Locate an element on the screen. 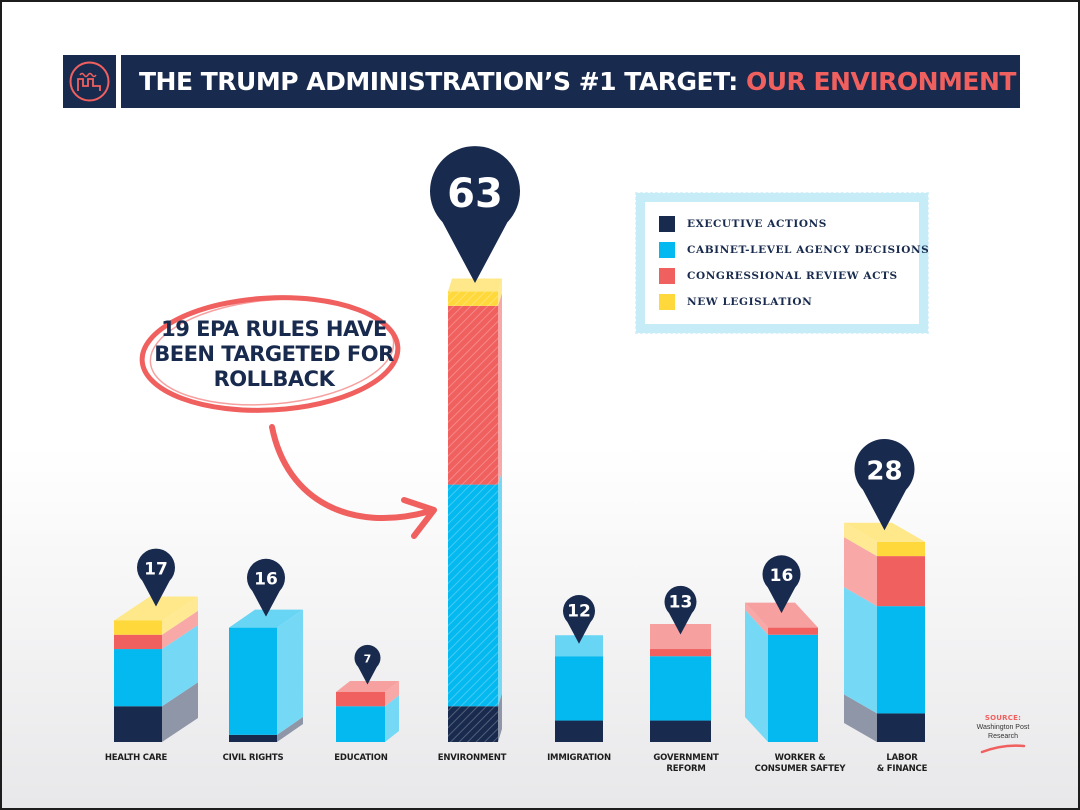 The image size is (1080, 810). callout-arrow-line is located at coordinates (349, 473).